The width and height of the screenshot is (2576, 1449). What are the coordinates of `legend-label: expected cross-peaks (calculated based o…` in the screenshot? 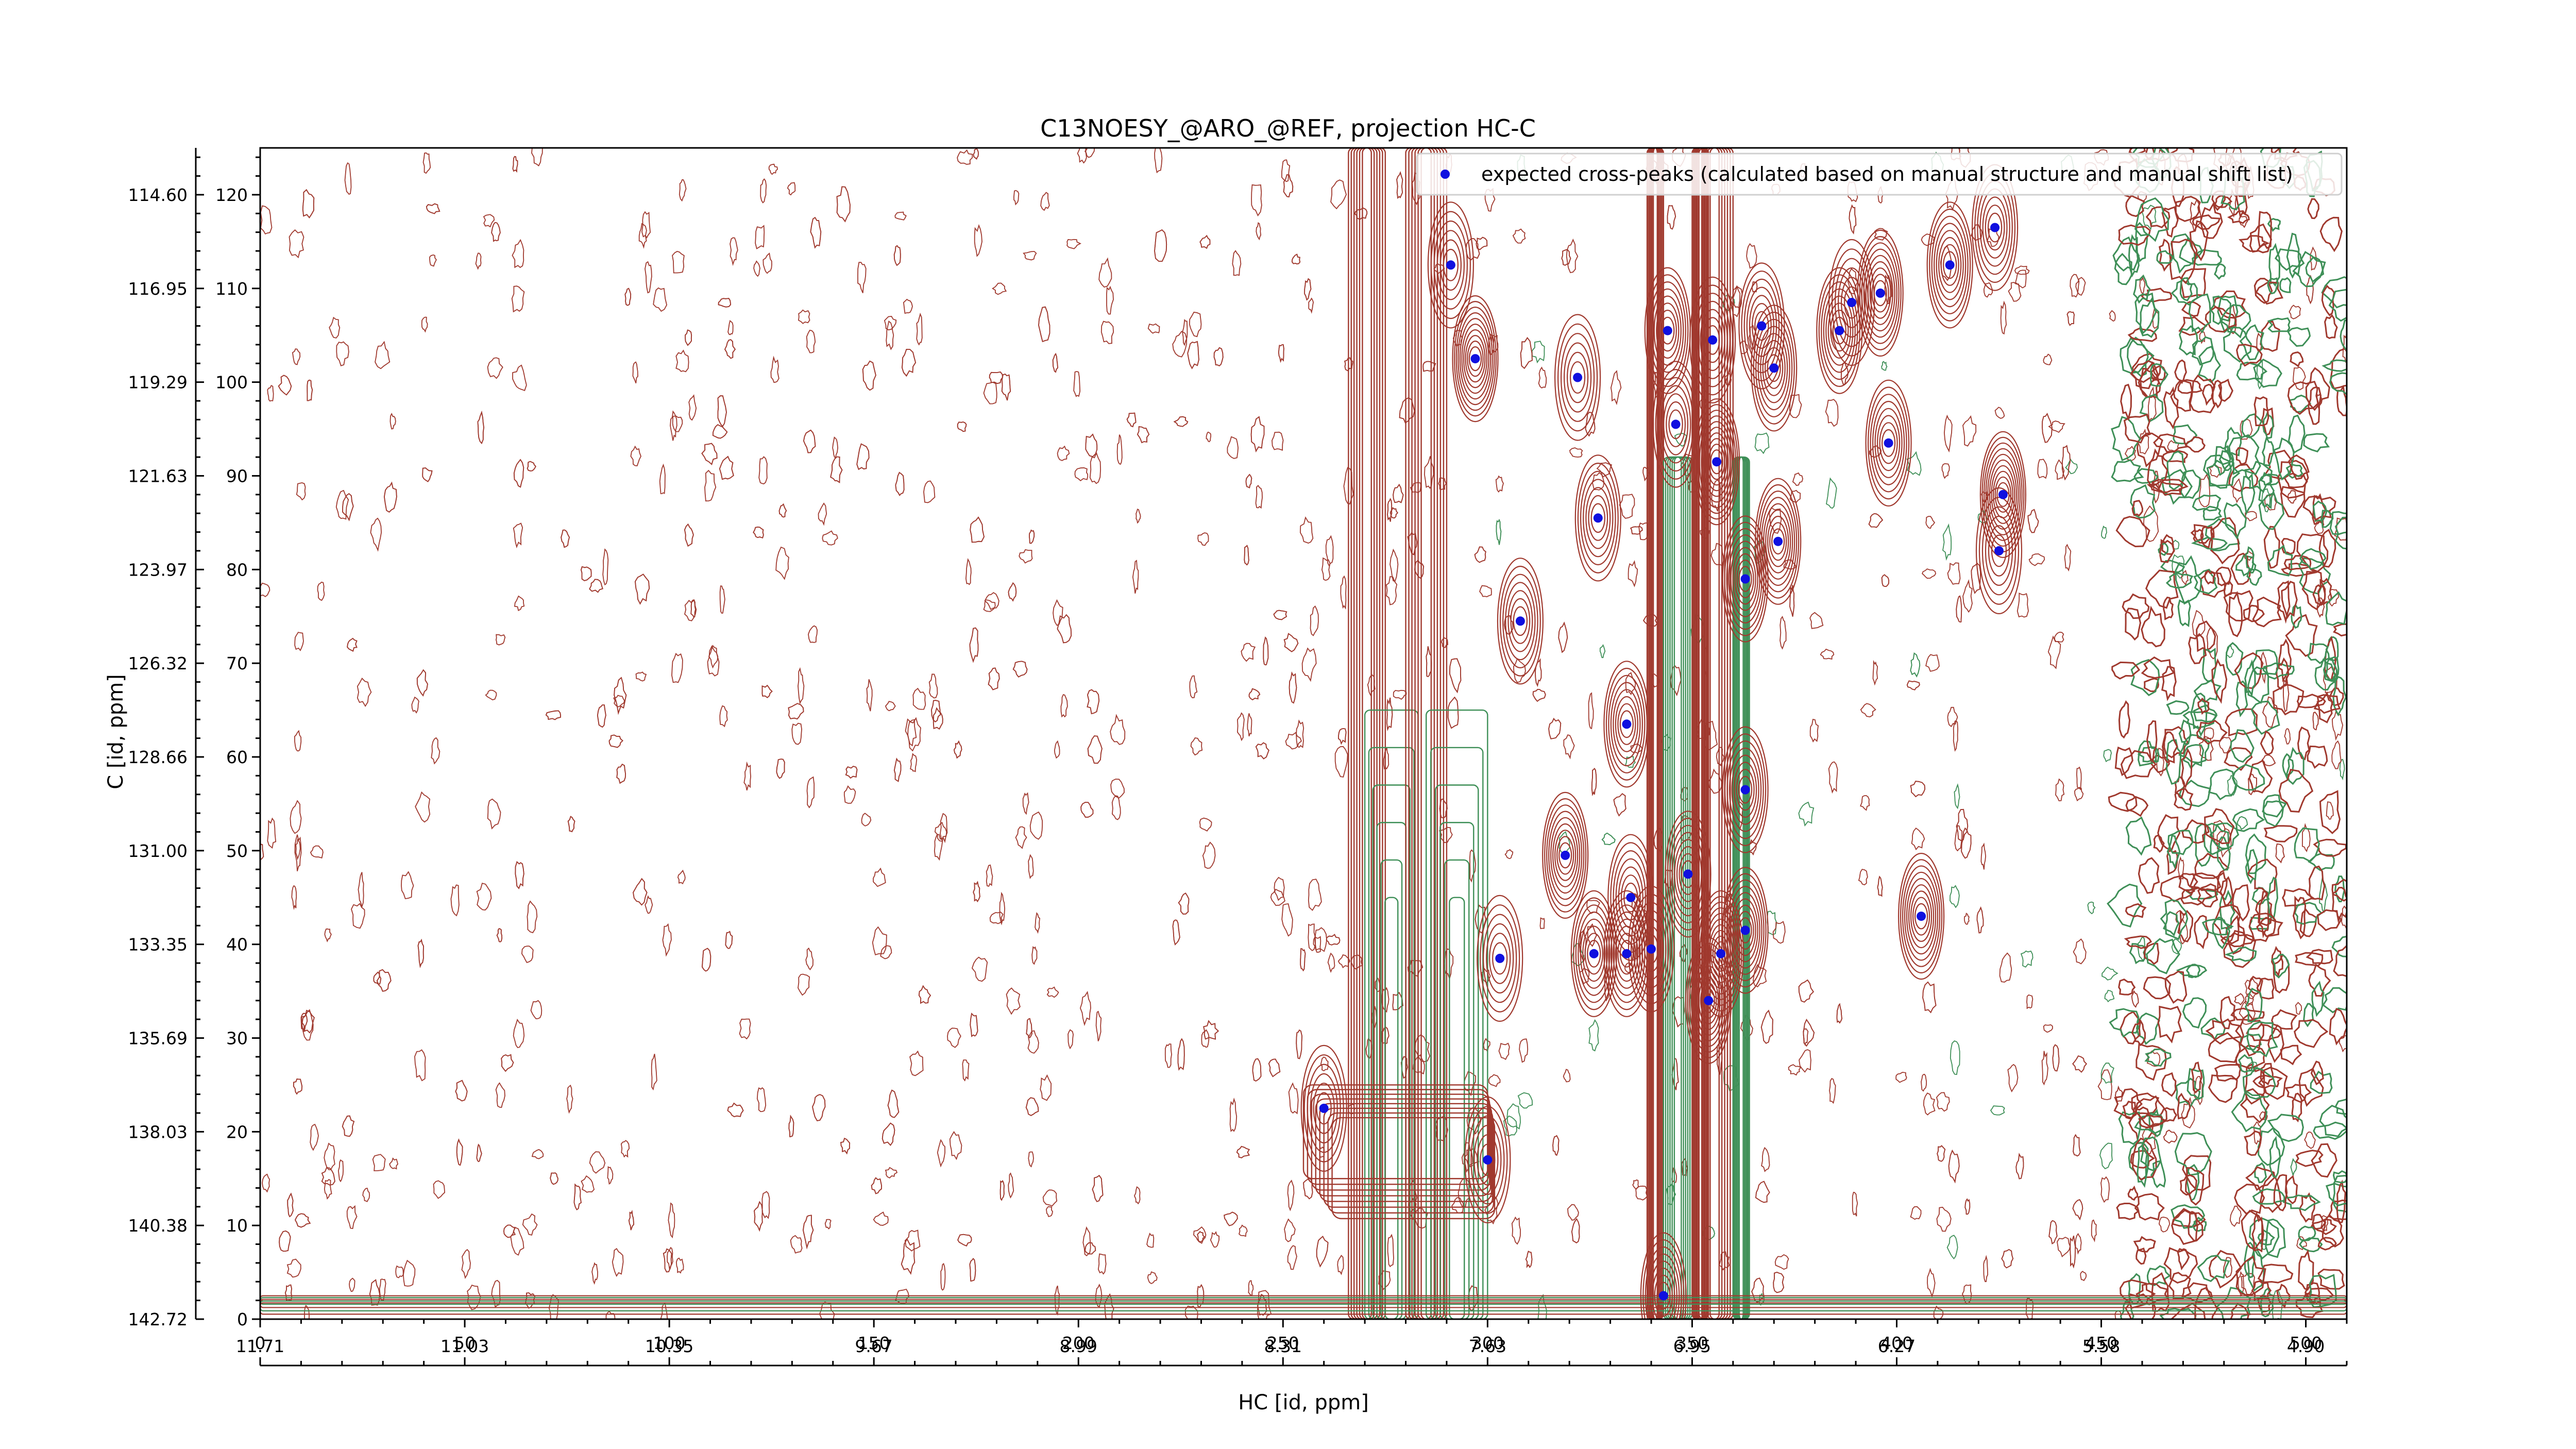 It's located at (1887, 174).